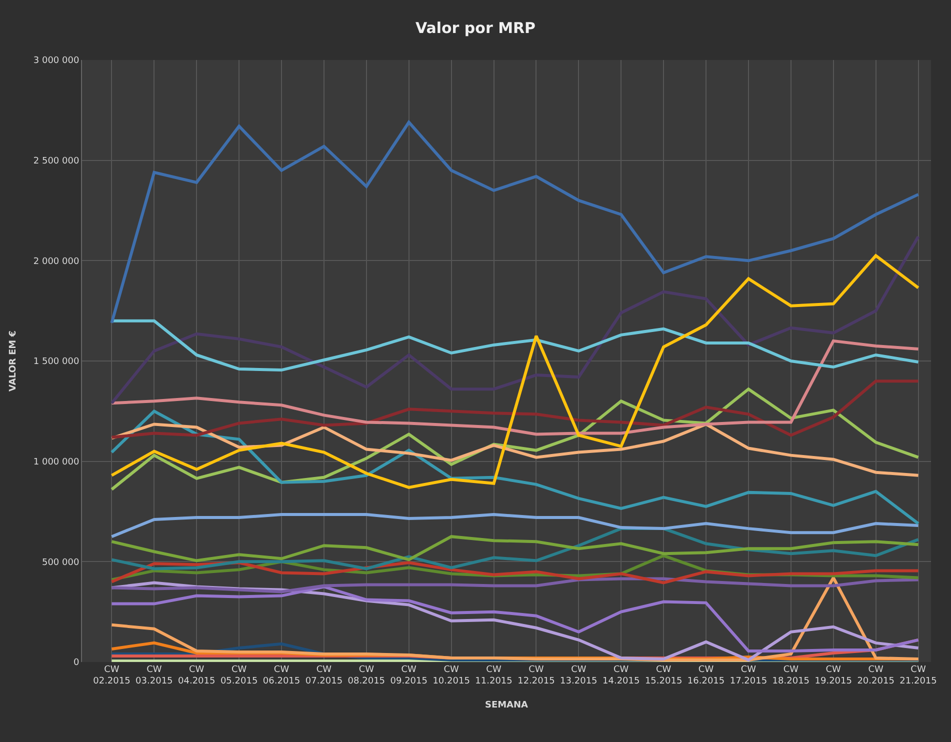 This screenshot has height=742, width=951. What do you see at coordinates (61, 563) in the screenshot?
I see `y-tick-label: 500 000` at bounding box center [61, 563].